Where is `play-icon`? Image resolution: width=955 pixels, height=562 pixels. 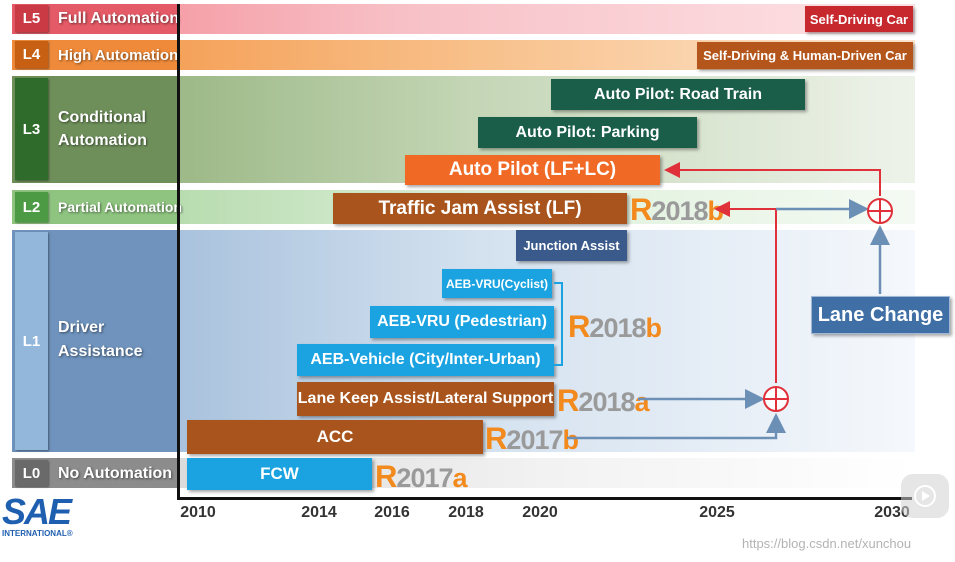 play-icon is located at coordinates (925, 496).